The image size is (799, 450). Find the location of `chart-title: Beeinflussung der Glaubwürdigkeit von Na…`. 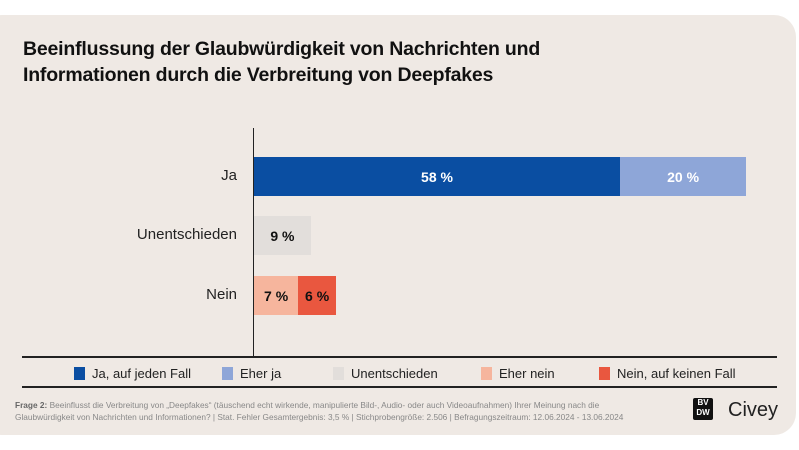

chart-title: Beeinflussung der Glaubwürdigkeit von Na… is located at coordinates (282, 62).